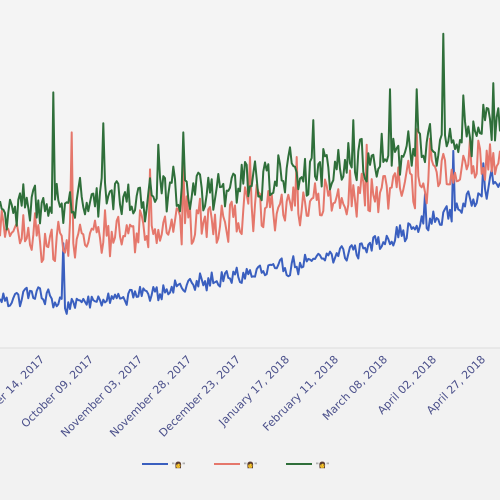 This screenshot has height=500, width=500. What do you see at coordinates (150, 396) in the screenshot?
I see `x-tick-label: November 28, 2017` at bounding box center [150, 396].